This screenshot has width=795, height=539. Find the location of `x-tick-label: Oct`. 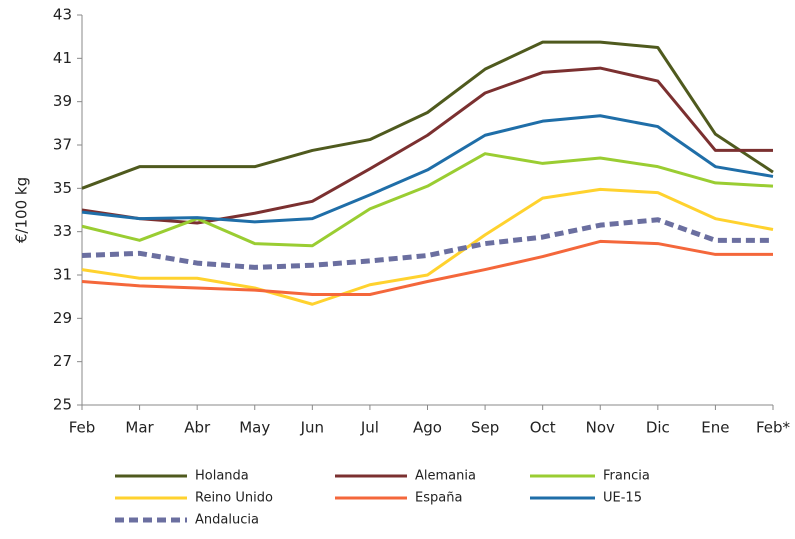

x-tick-label: Oct is located at coordinates (543, 428).